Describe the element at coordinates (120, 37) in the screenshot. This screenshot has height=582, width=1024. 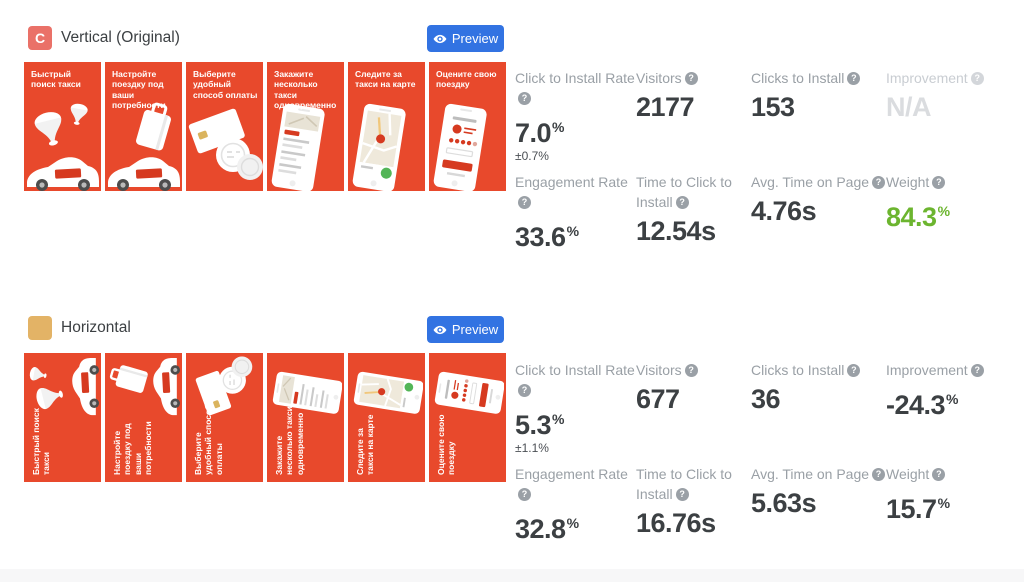
I see `variant-name: Vertical (Original)` at that location.